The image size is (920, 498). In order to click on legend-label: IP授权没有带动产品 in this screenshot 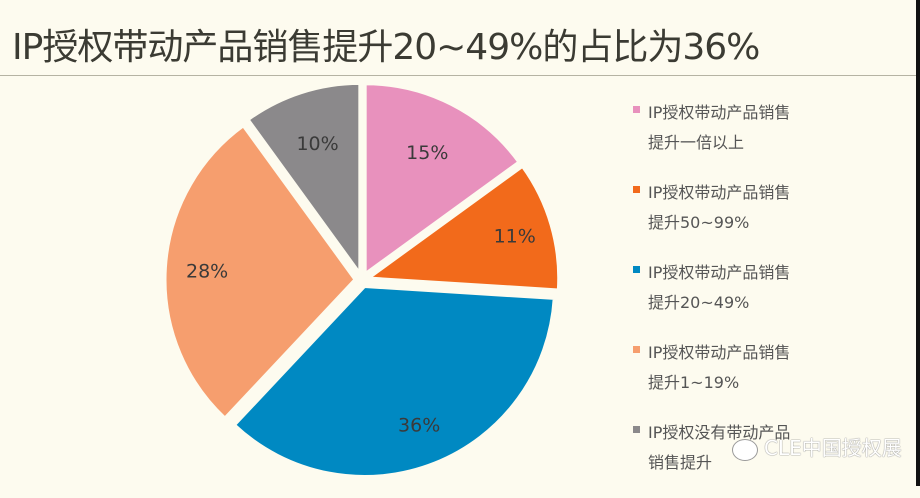, I will do `click(719, 432)`.